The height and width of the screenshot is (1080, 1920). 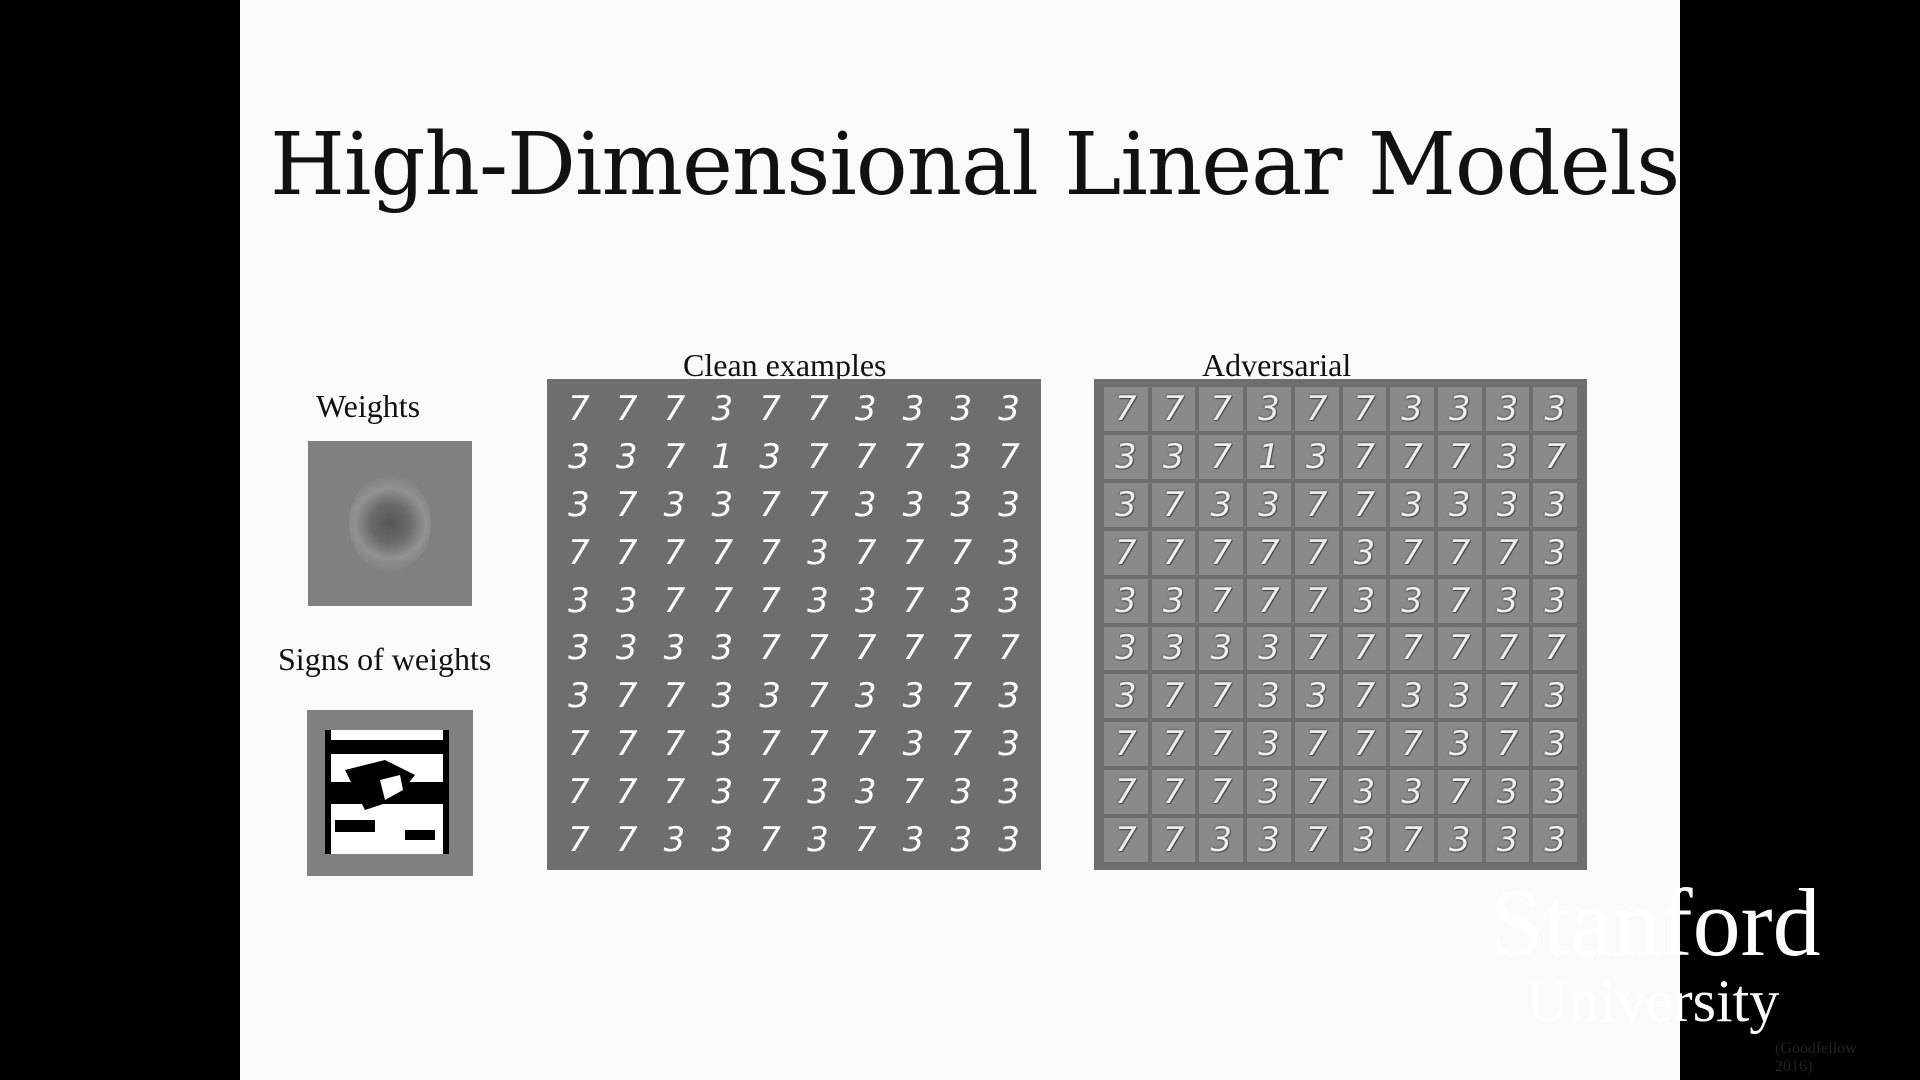 What do you see at coordinates (1655, 922) in the screenshot?
I see `logo-line-1: Stanford` at bounding box center [1655, 922].